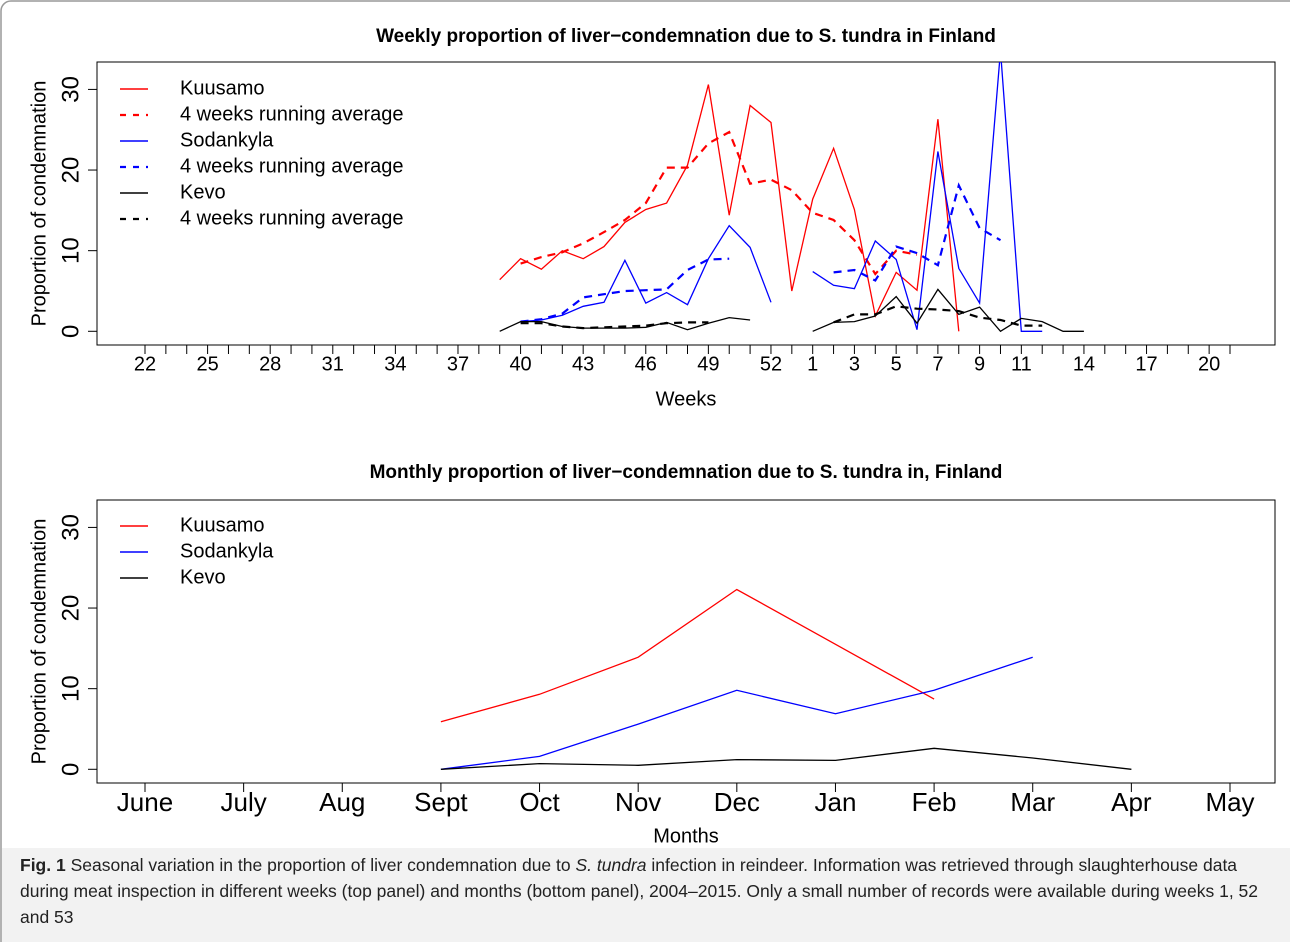 Image resolution: width=1290 pixels, height=942 pixels. Describe the element at coordinates (1209, 364) in the screenshot. I see `x-tick-label: 20` at that location.